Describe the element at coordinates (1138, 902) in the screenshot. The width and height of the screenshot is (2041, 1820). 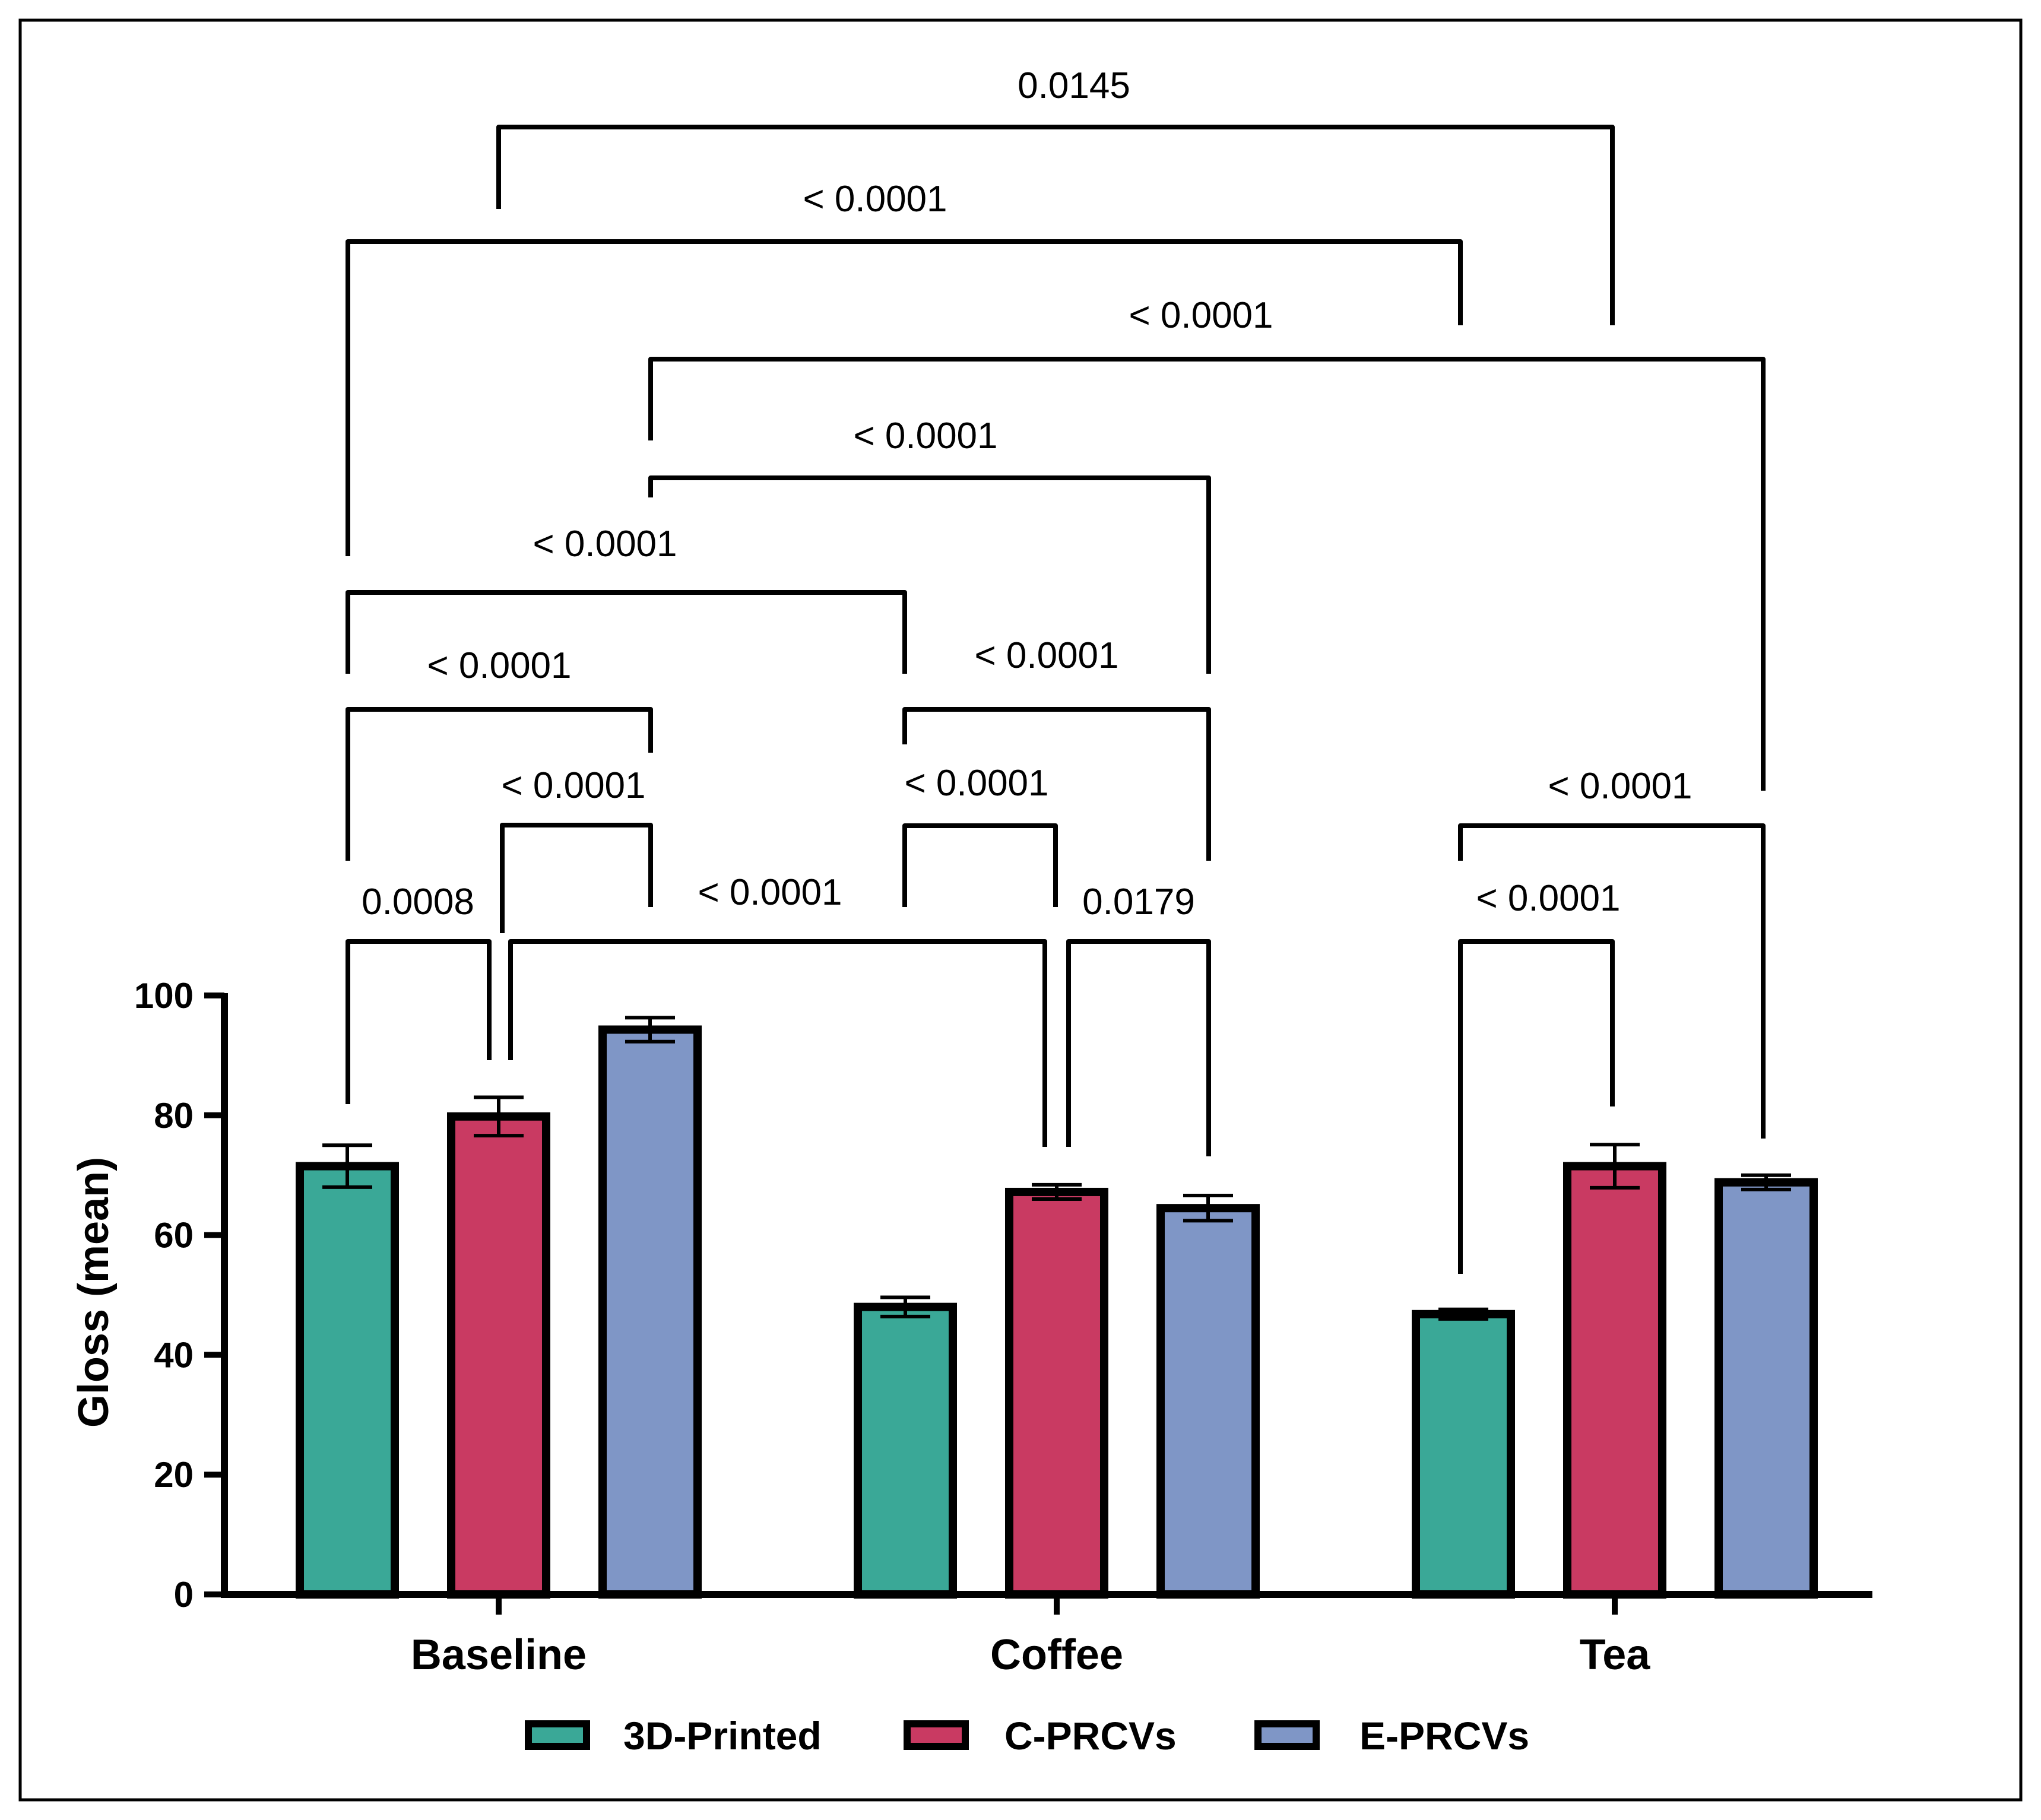
I see `p-value-label: 0.0179` at that location.